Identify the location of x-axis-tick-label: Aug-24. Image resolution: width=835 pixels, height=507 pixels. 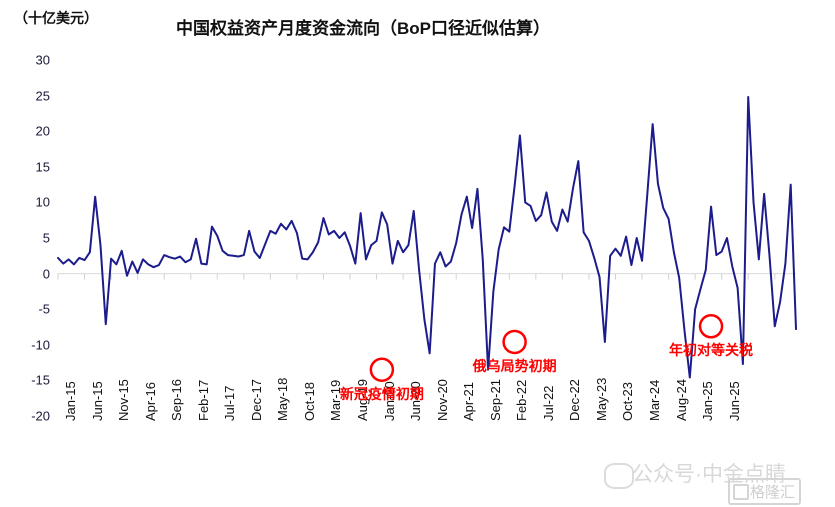
(681, 400).